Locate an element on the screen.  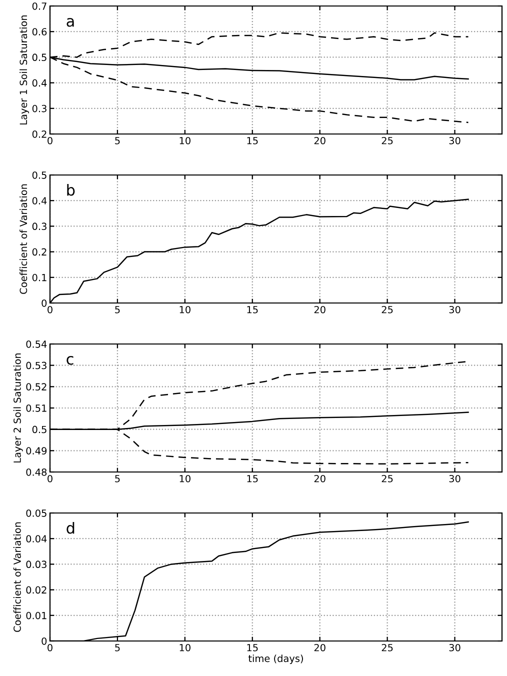
annotation: a is located at coordinates (70, 22).